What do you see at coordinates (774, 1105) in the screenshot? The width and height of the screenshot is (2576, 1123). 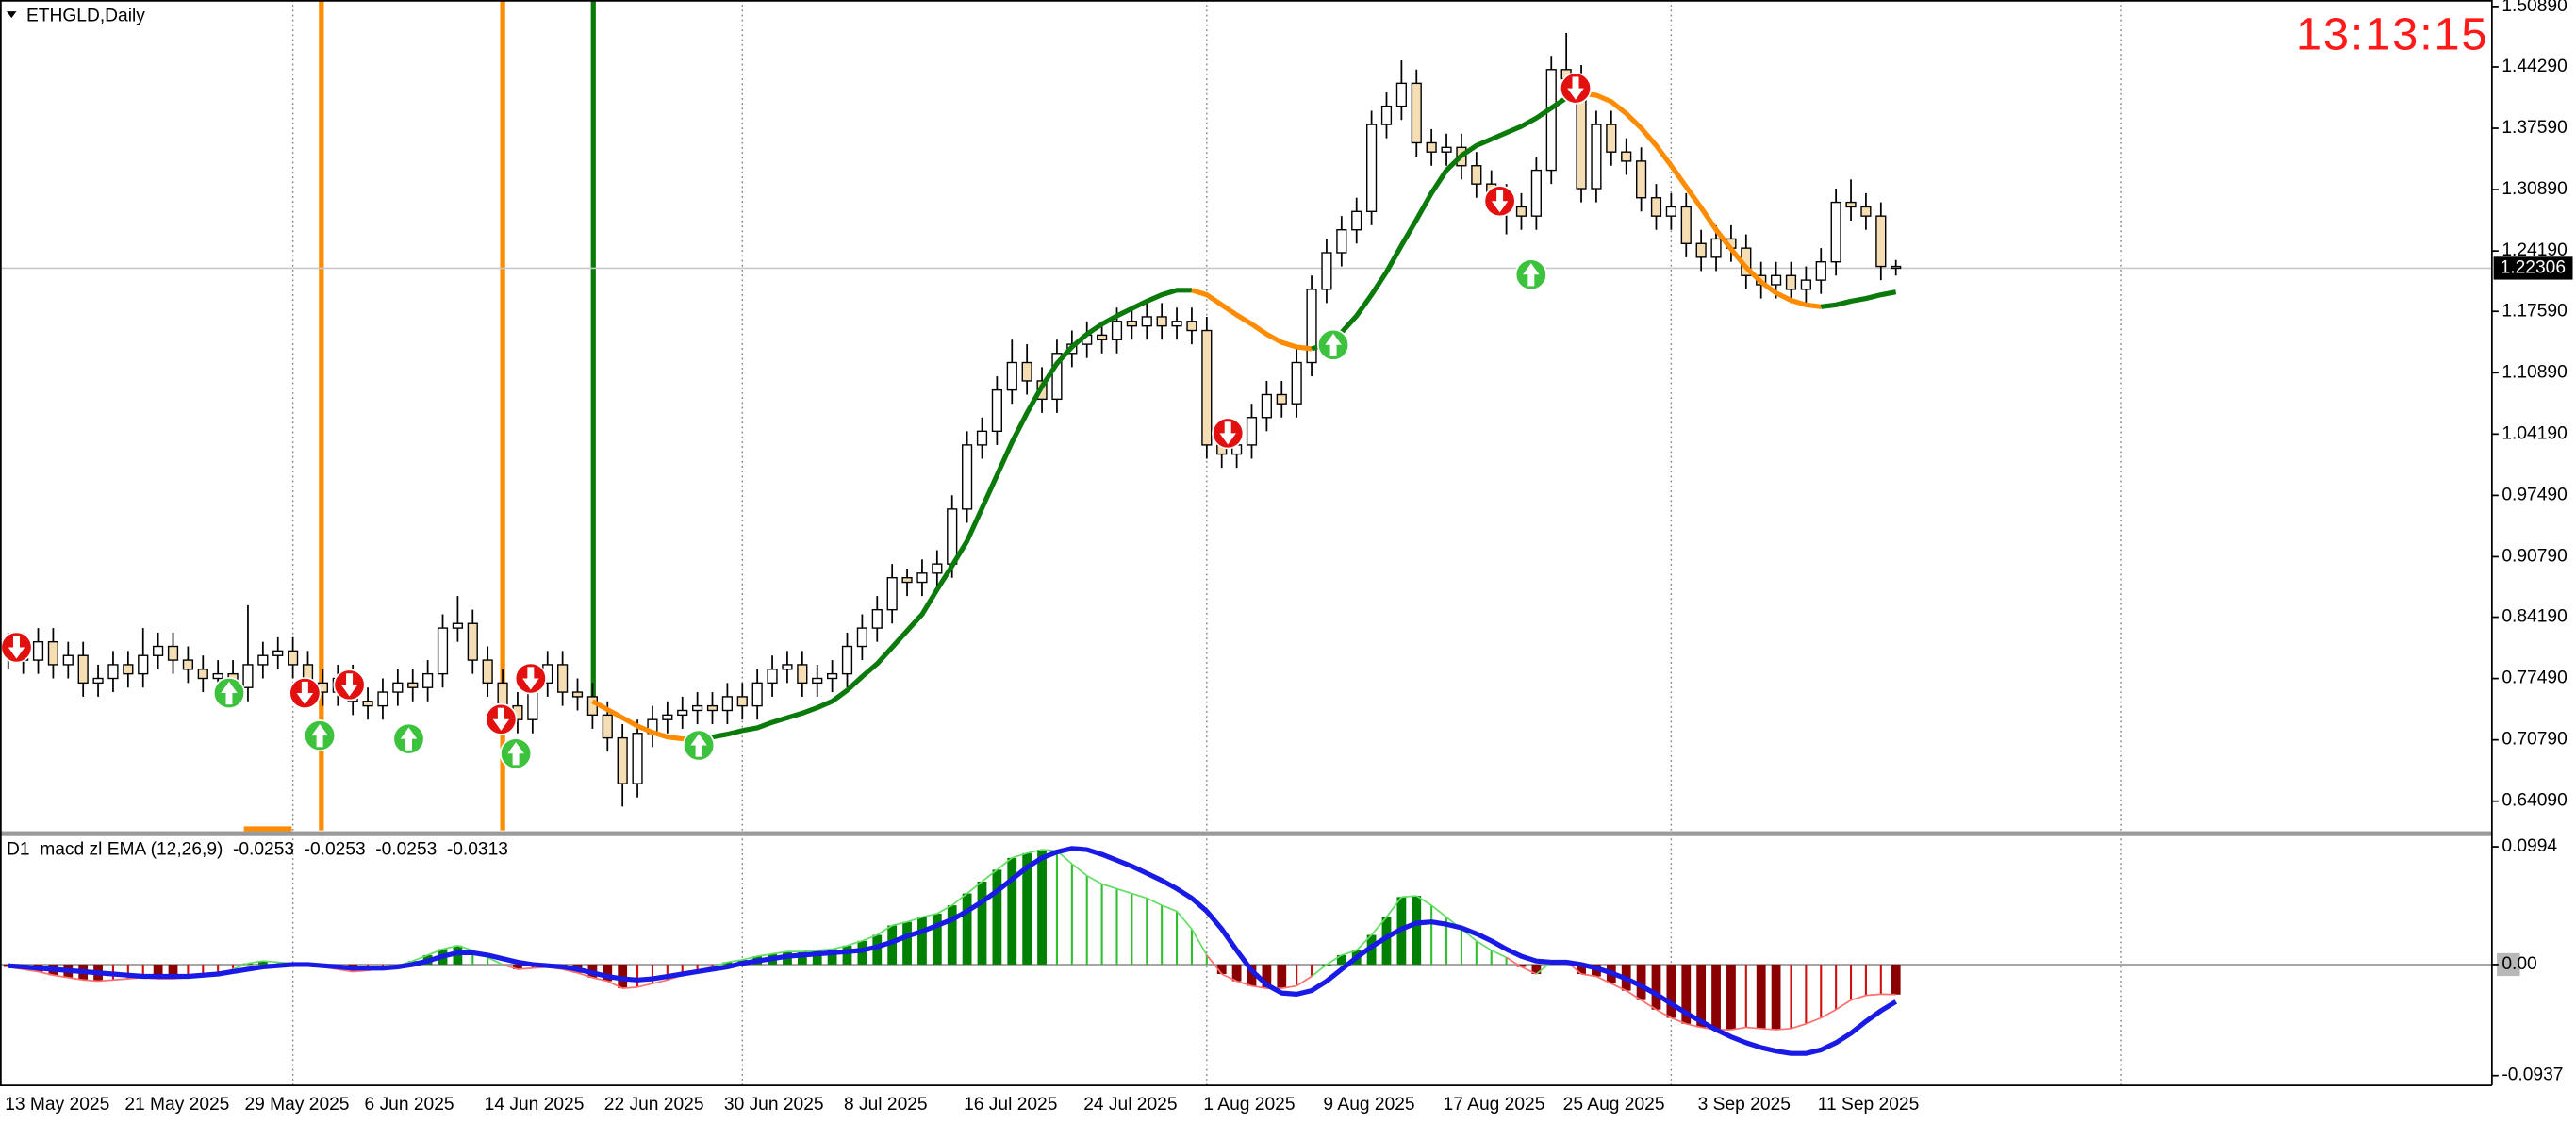 I see `x-tick-label: 30 Jun 2025` at bounding box center [774, 1105].